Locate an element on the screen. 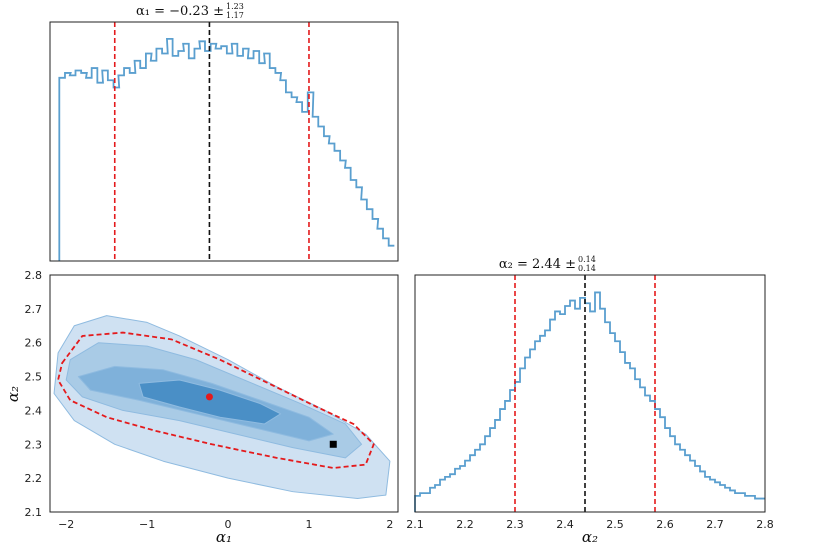  x-tick-label: 2 is located at coordinates (389, 524).